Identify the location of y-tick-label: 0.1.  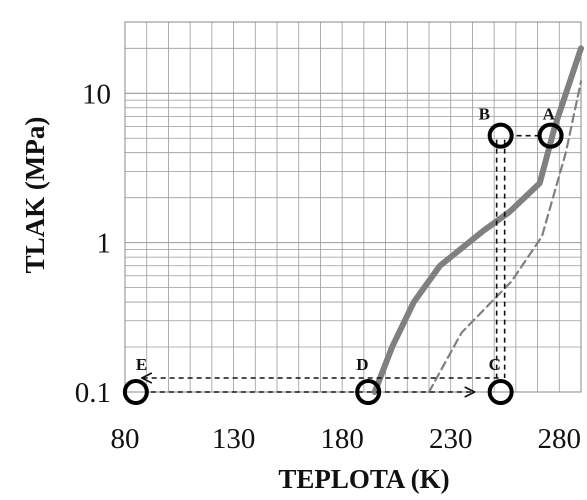
(93, 393).